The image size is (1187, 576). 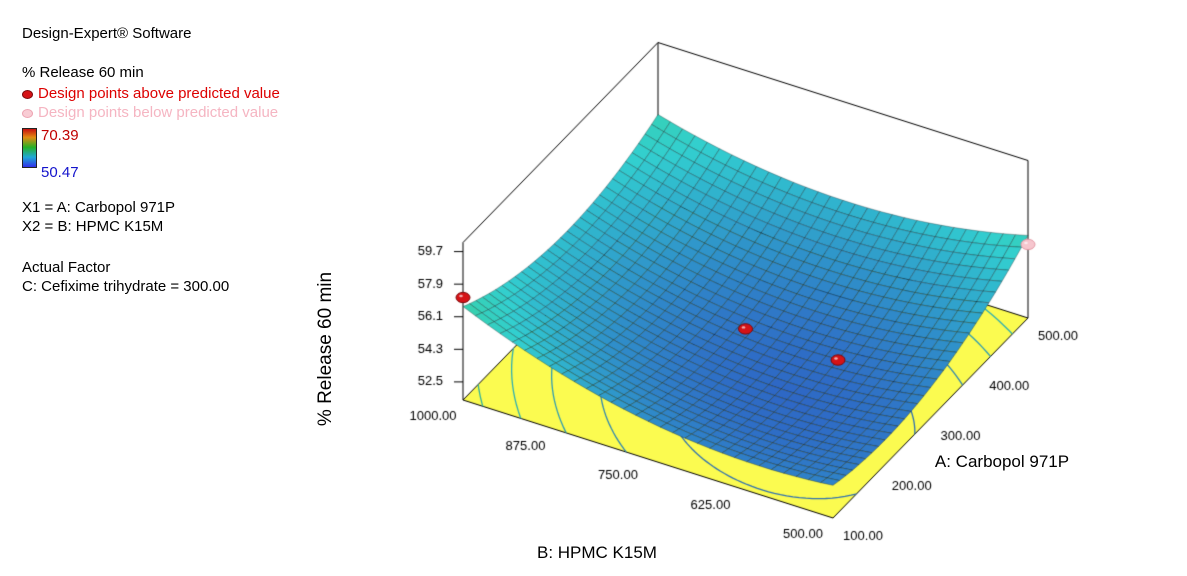 I want to click on design-points-above-row: Design points above predicted value, so click(x=151, y=93).